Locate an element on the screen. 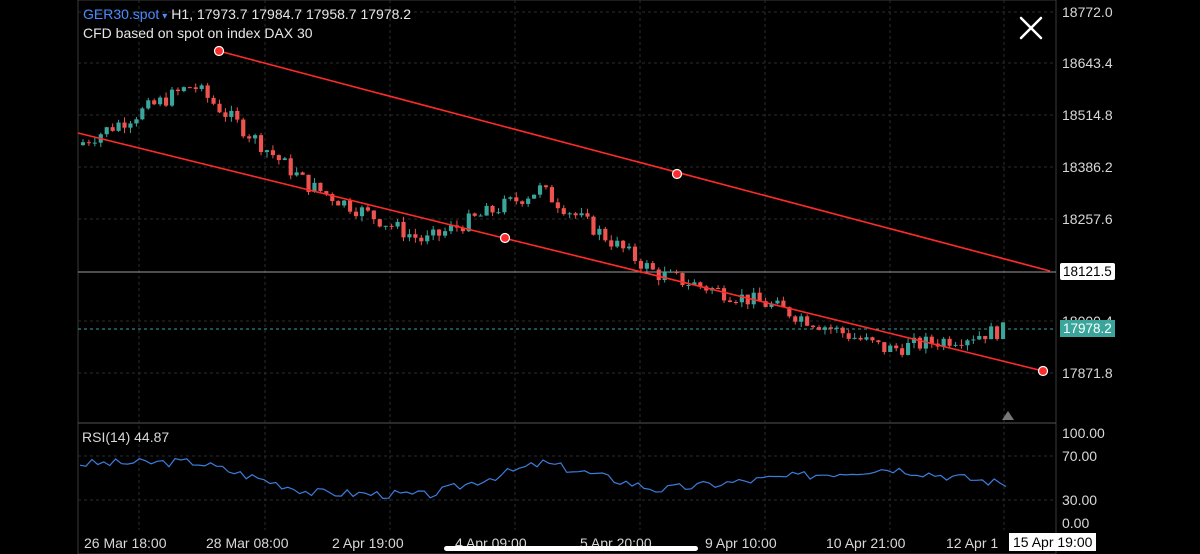  rsi-indicator-label: RSI(14) 44.87 is located at coordinates (126, 437).